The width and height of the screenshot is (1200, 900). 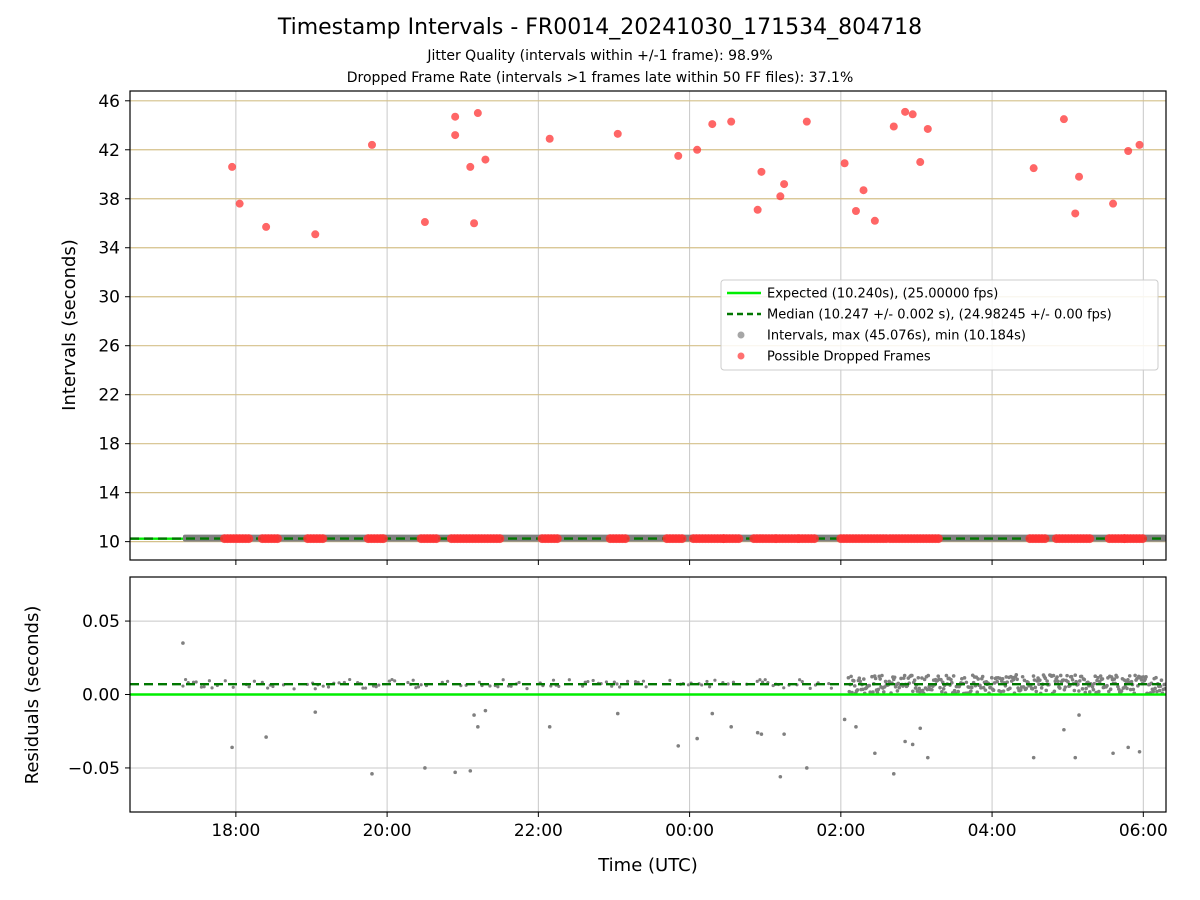 What do you see at coordinates (896, 336) in the screenshot?
I see `legend-entry-label: Intervals, max (45.076s), min (10.184s)` at bounding box center [896, 336].